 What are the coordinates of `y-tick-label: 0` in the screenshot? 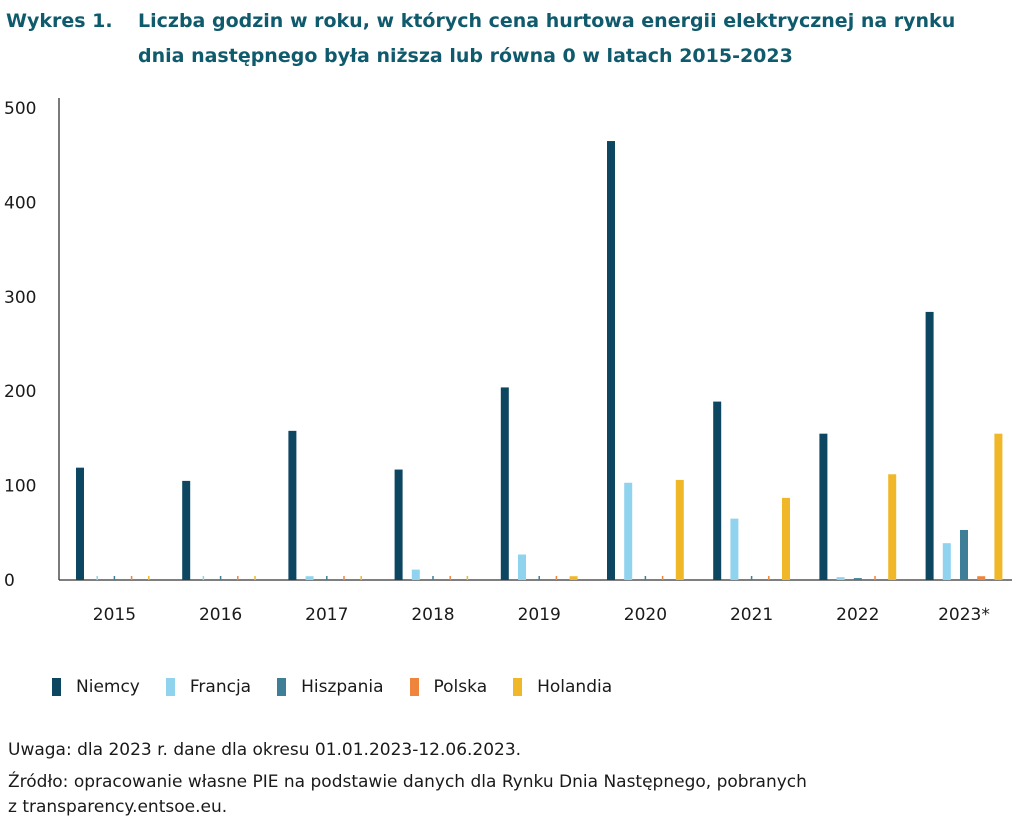 It's located at (9, 581).